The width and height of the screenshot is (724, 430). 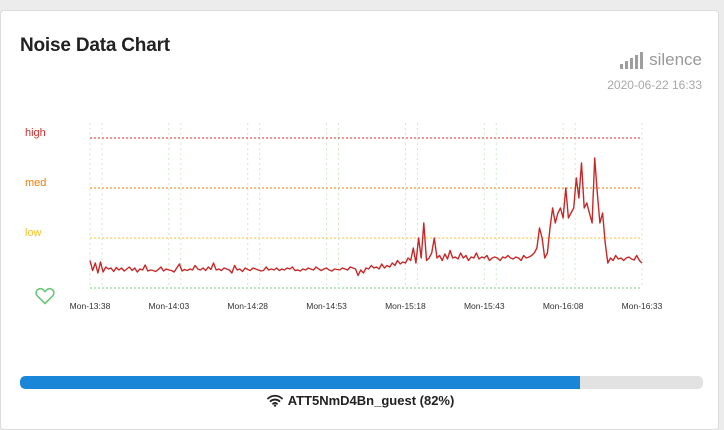 What do you see at coordinates (33, 233) in the screenshot?
I see `threshold-label-low: low` at bounding box center [33, 233].